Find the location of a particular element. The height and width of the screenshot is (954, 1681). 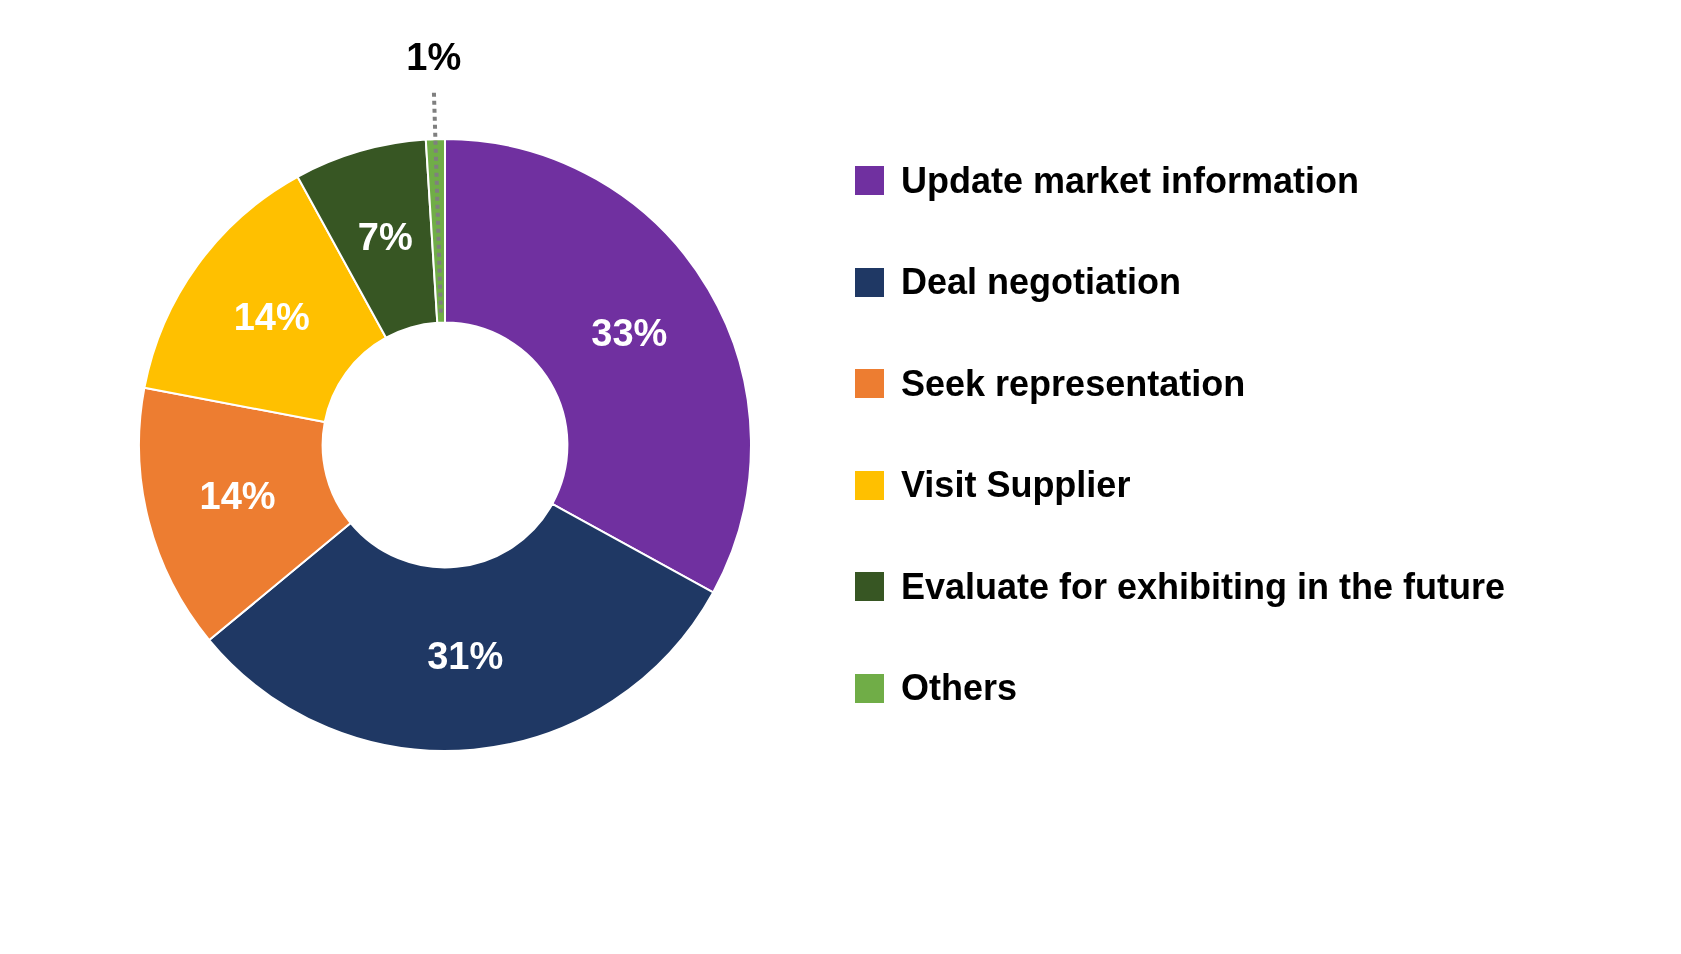

legend-label: Update market information is located at coordinates (1130, 180).